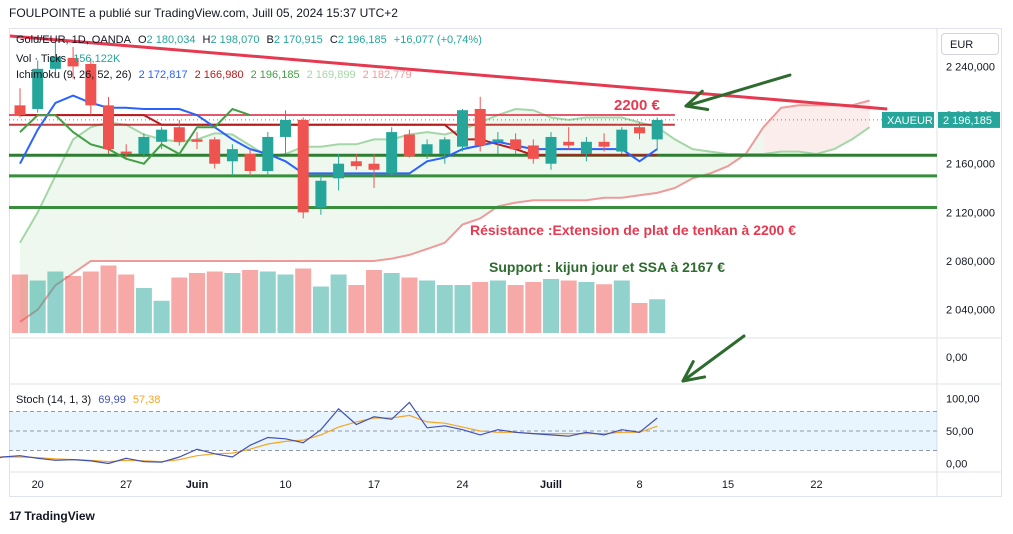  I want to click on price-axis-tick: 2 080,000, so click(970, 262).